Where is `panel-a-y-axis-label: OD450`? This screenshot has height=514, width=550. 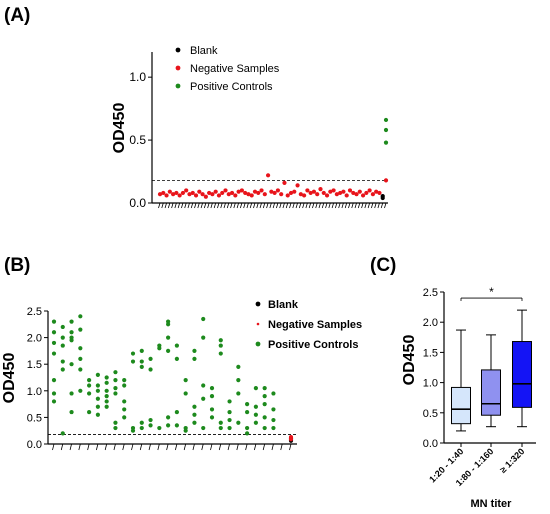 panel-a-y-axis-label: OD450 is located at coordinates (119, 128).